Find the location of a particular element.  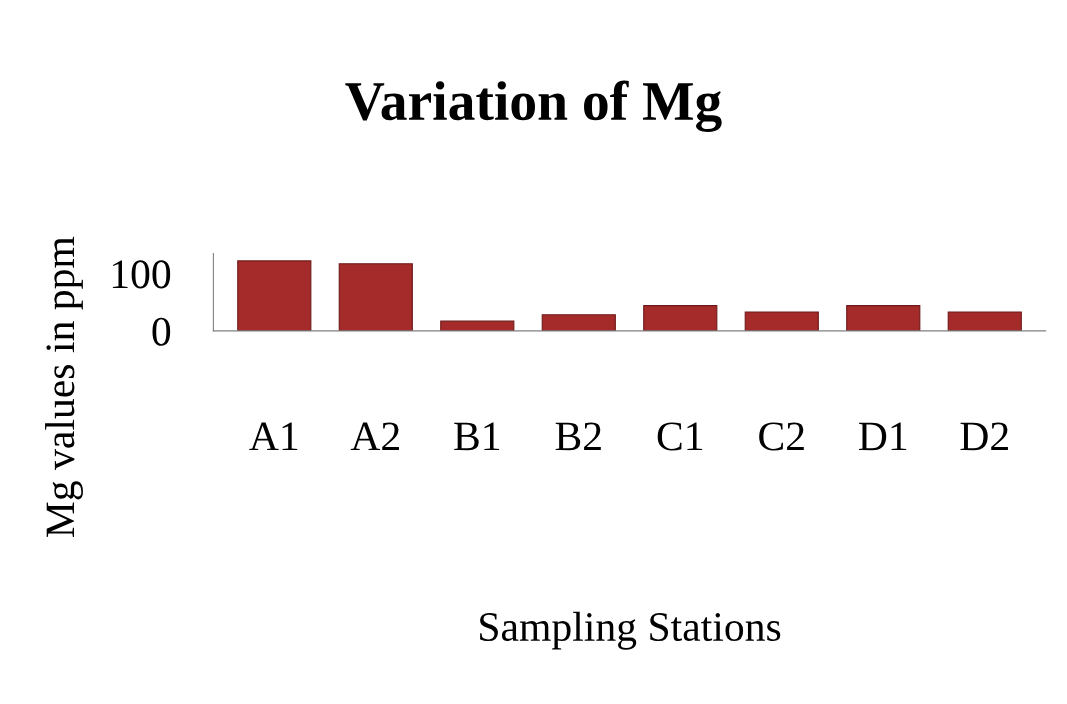

chart-title: Variation of Mg is located at coordinates (533, 106).